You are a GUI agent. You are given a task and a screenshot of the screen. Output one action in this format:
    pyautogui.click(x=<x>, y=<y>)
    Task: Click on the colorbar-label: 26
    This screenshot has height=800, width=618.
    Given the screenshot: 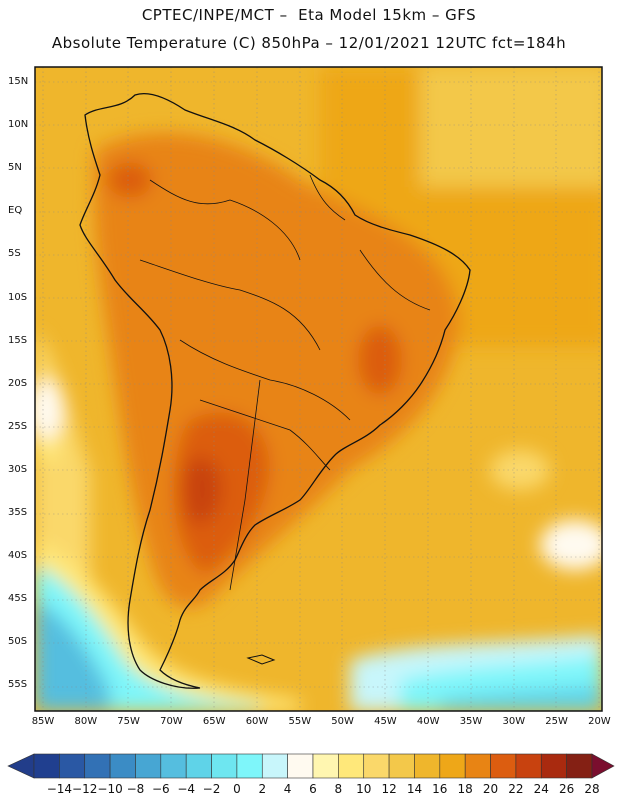 What is the action you would take?
    pyautogui.click(x=566, y=789)
    